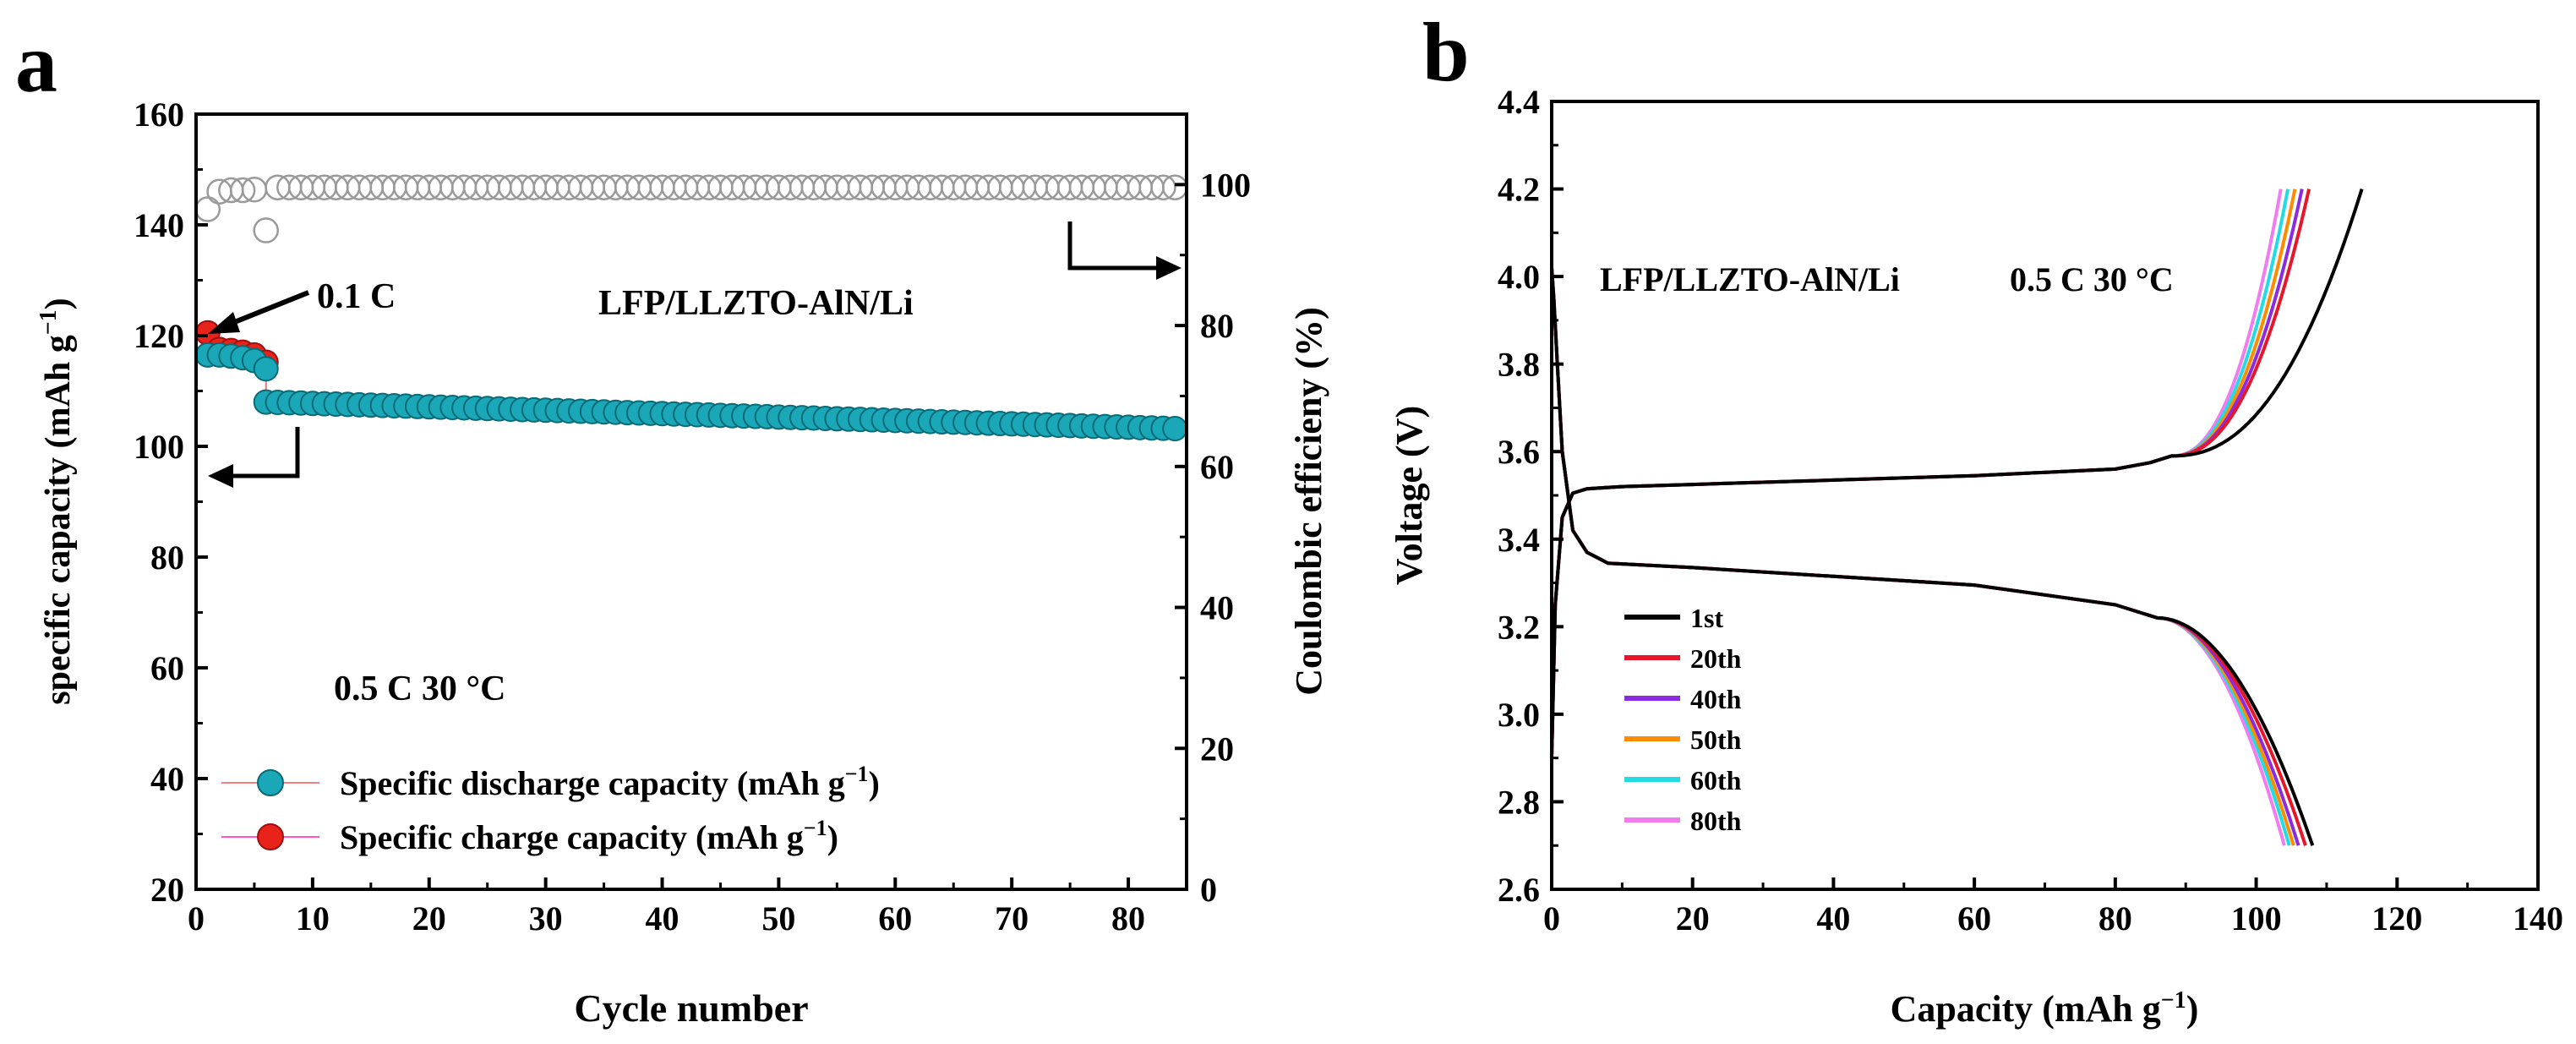 Image resolution: width=2576 pixels, height=1044 pixels. I want to click on arrow-to-right-axis, so click(1124, 250).